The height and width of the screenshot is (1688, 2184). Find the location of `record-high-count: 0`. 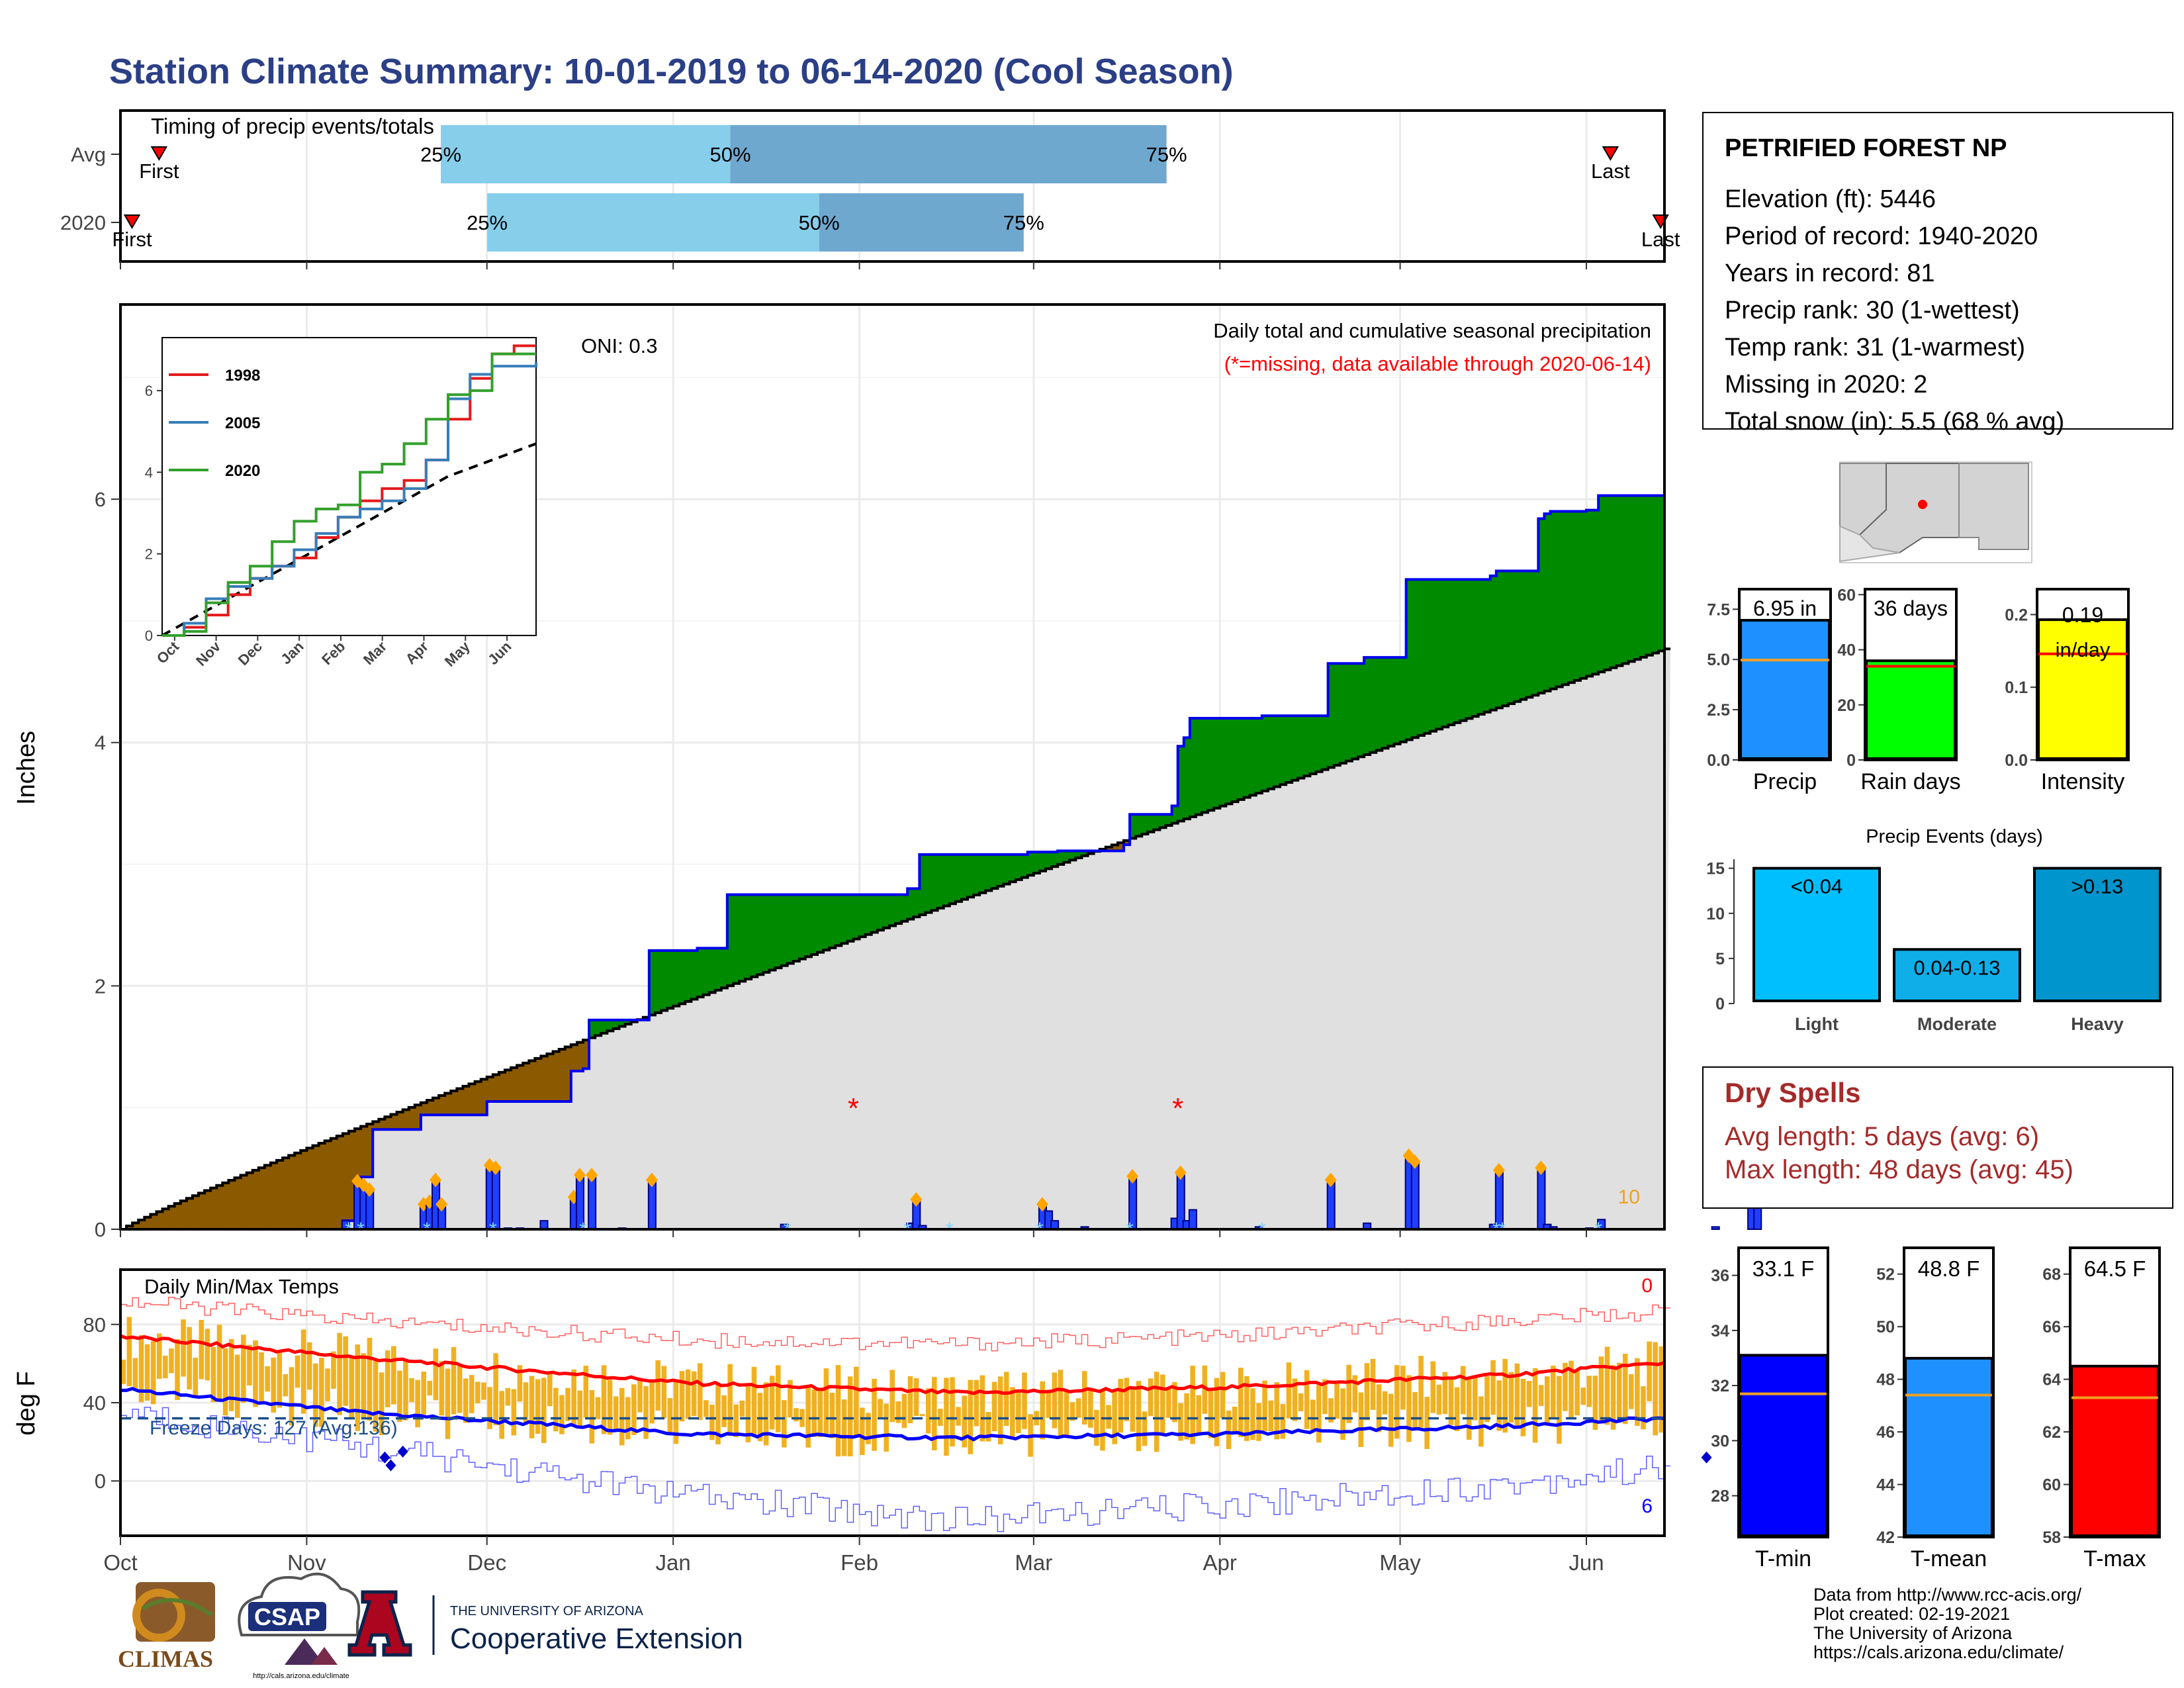

record-high-count: 0 is located at coordinates (1647, 1286).